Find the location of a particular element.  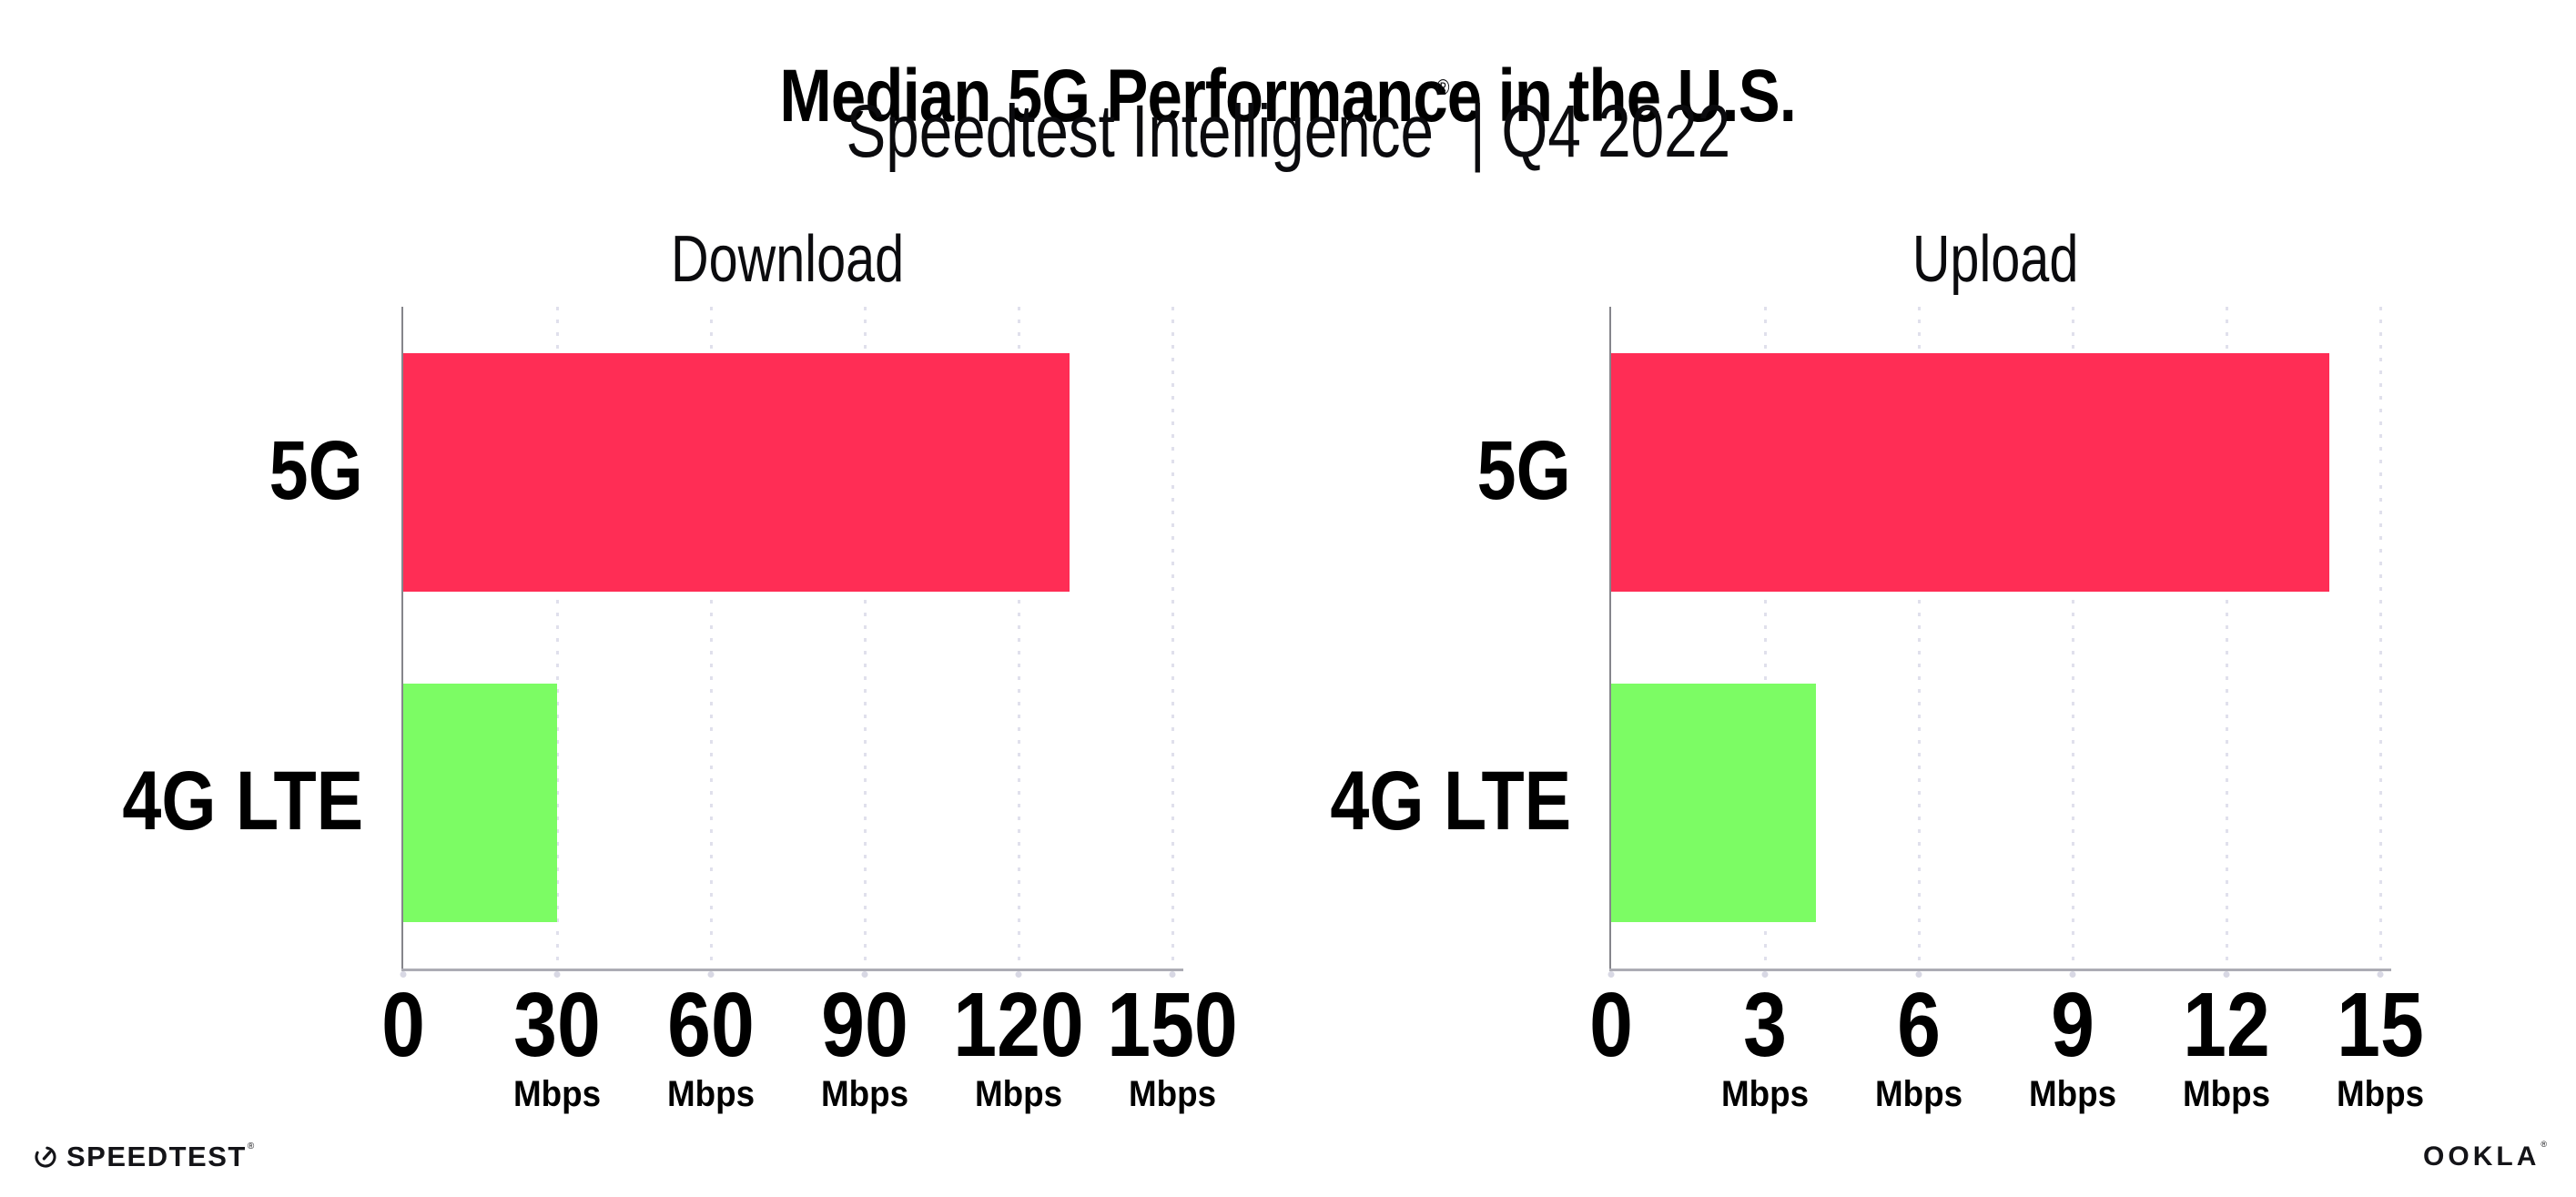

x-tick-label: 90 Mbps is located at coordinates (864, 1046).